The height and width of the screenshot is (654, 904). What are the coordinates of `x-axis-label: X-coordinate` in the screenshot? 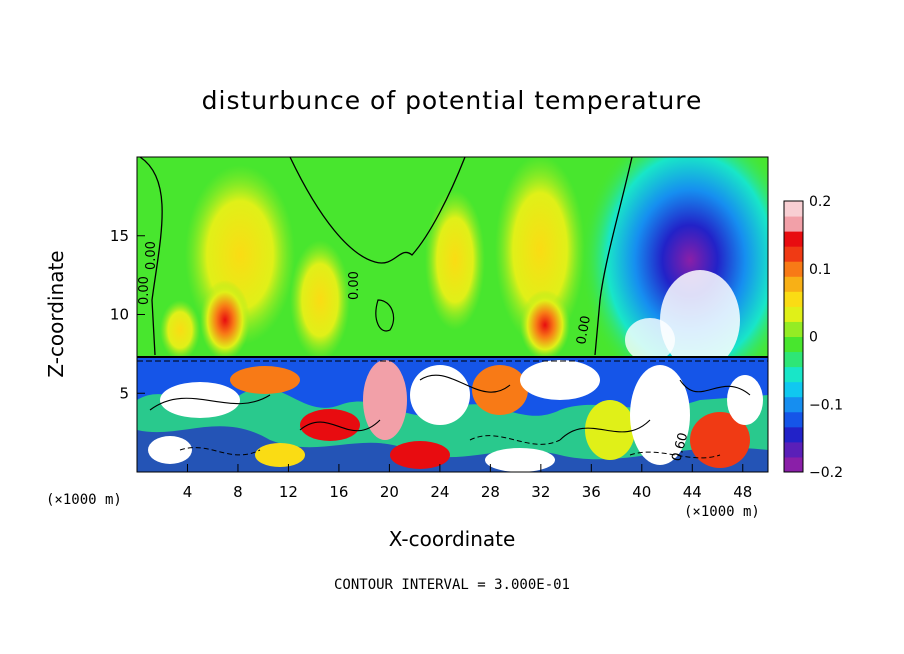 It's located at (452, 539).